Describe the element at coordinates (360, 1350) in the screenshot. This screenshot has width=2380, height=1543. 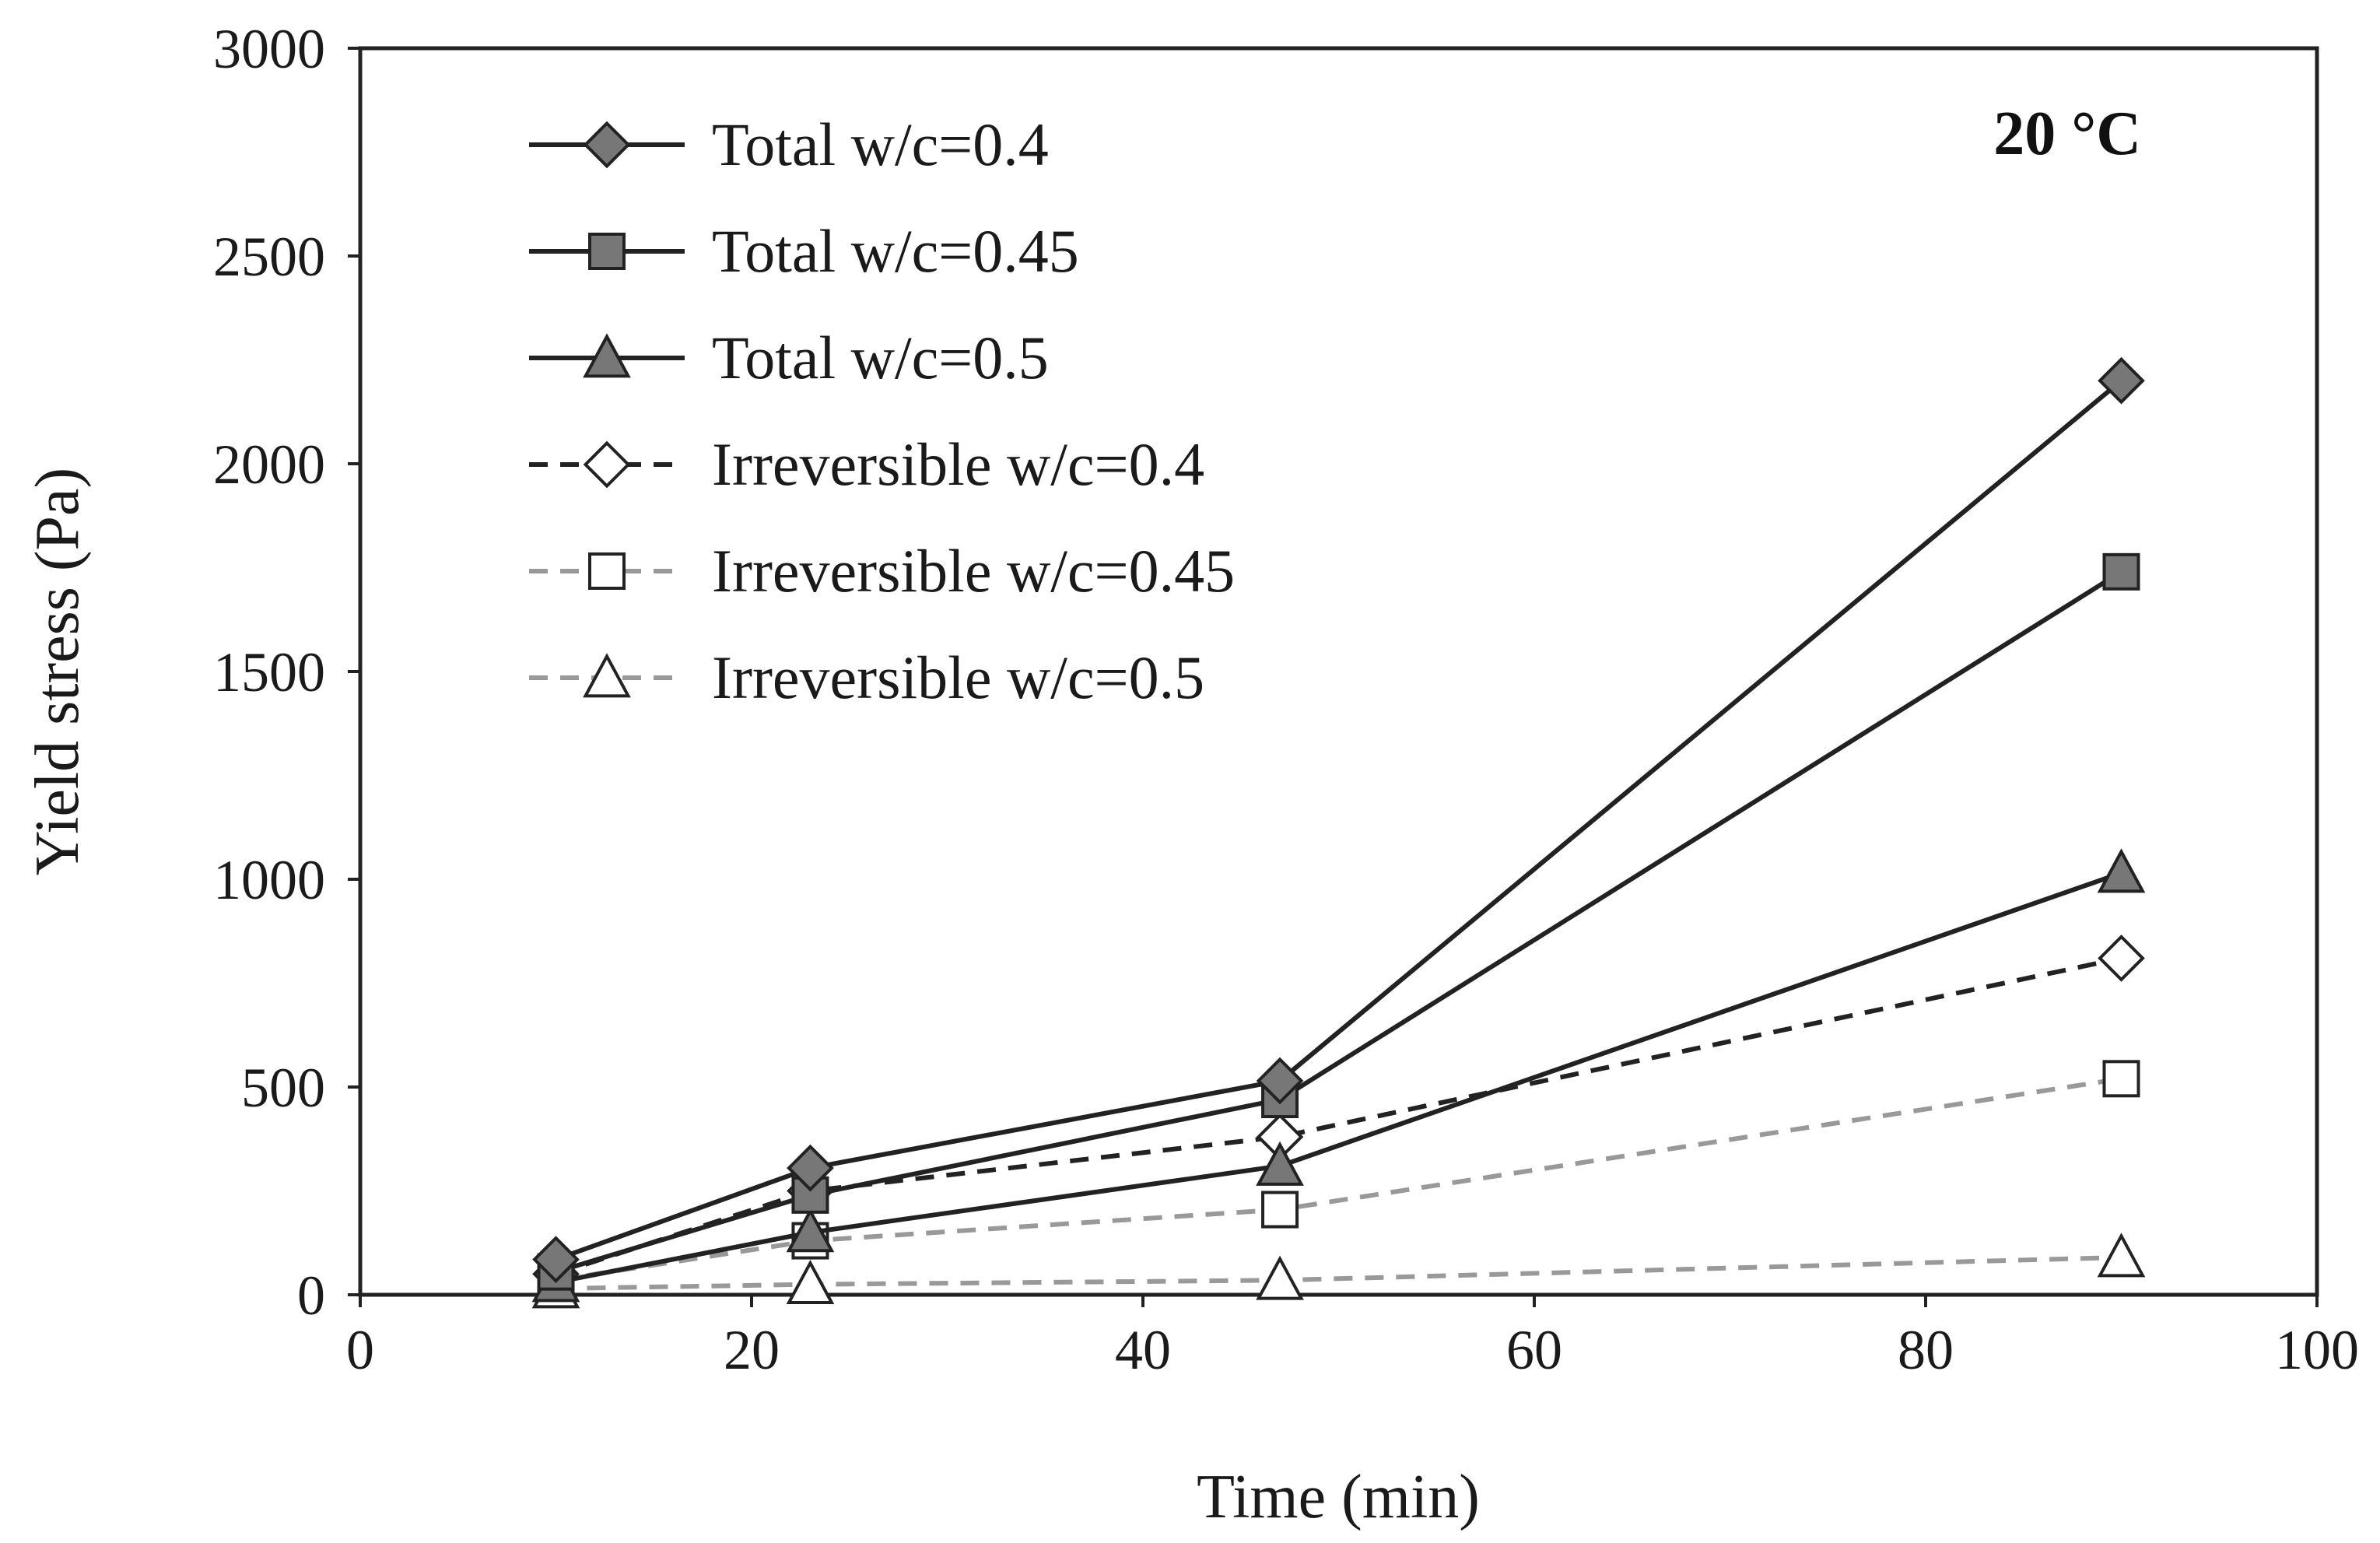
I see `x-tick-label: 0` at that location.